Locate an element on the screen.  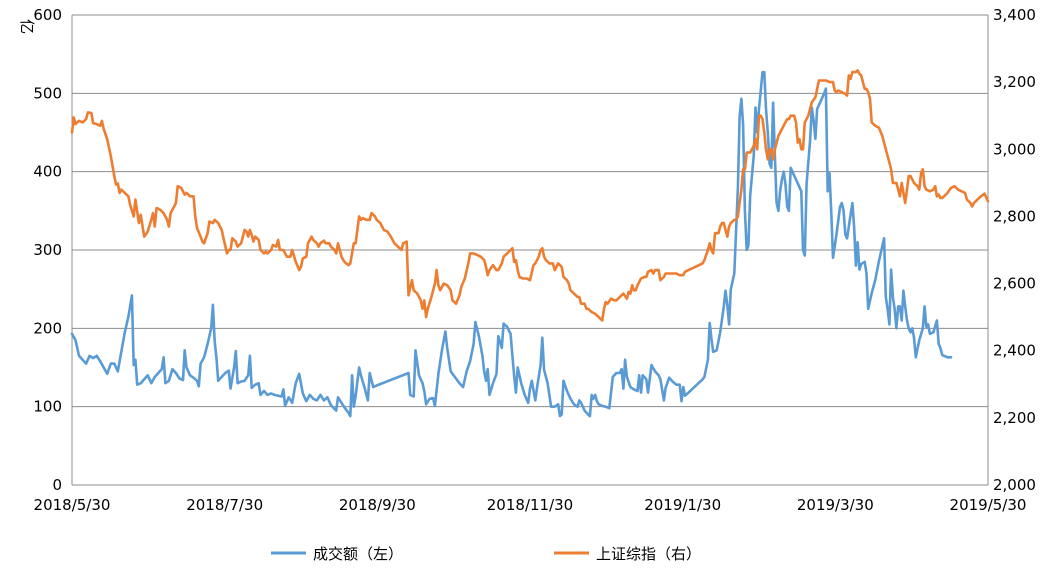
right-tick-label: 2,400 is located at coordinates (1014, 351).